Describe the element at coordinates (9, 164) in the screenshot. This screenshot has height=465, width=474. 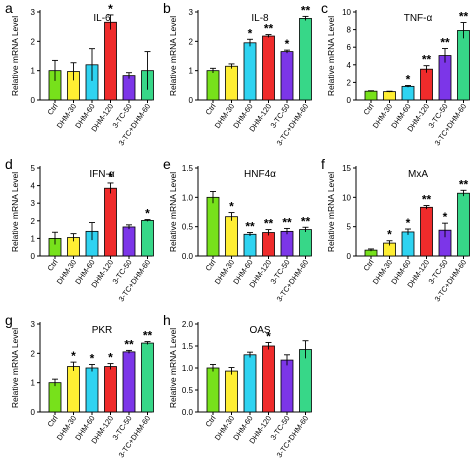
I see `panel-letter: d` at that location.